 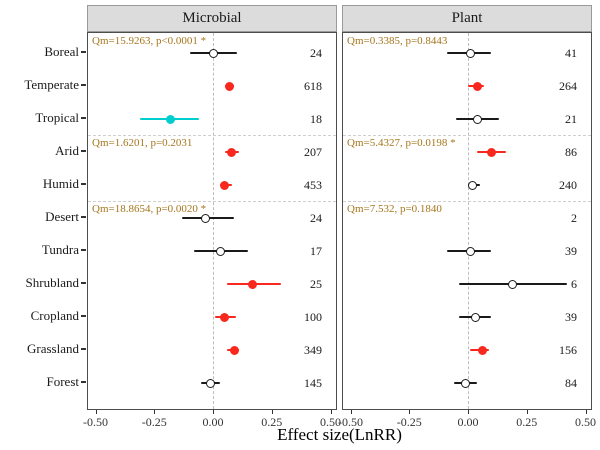 What do you see at coordinates (313, 383) in the screenshot?
I see `sample-size: 145` at bounding box center [313, 383].